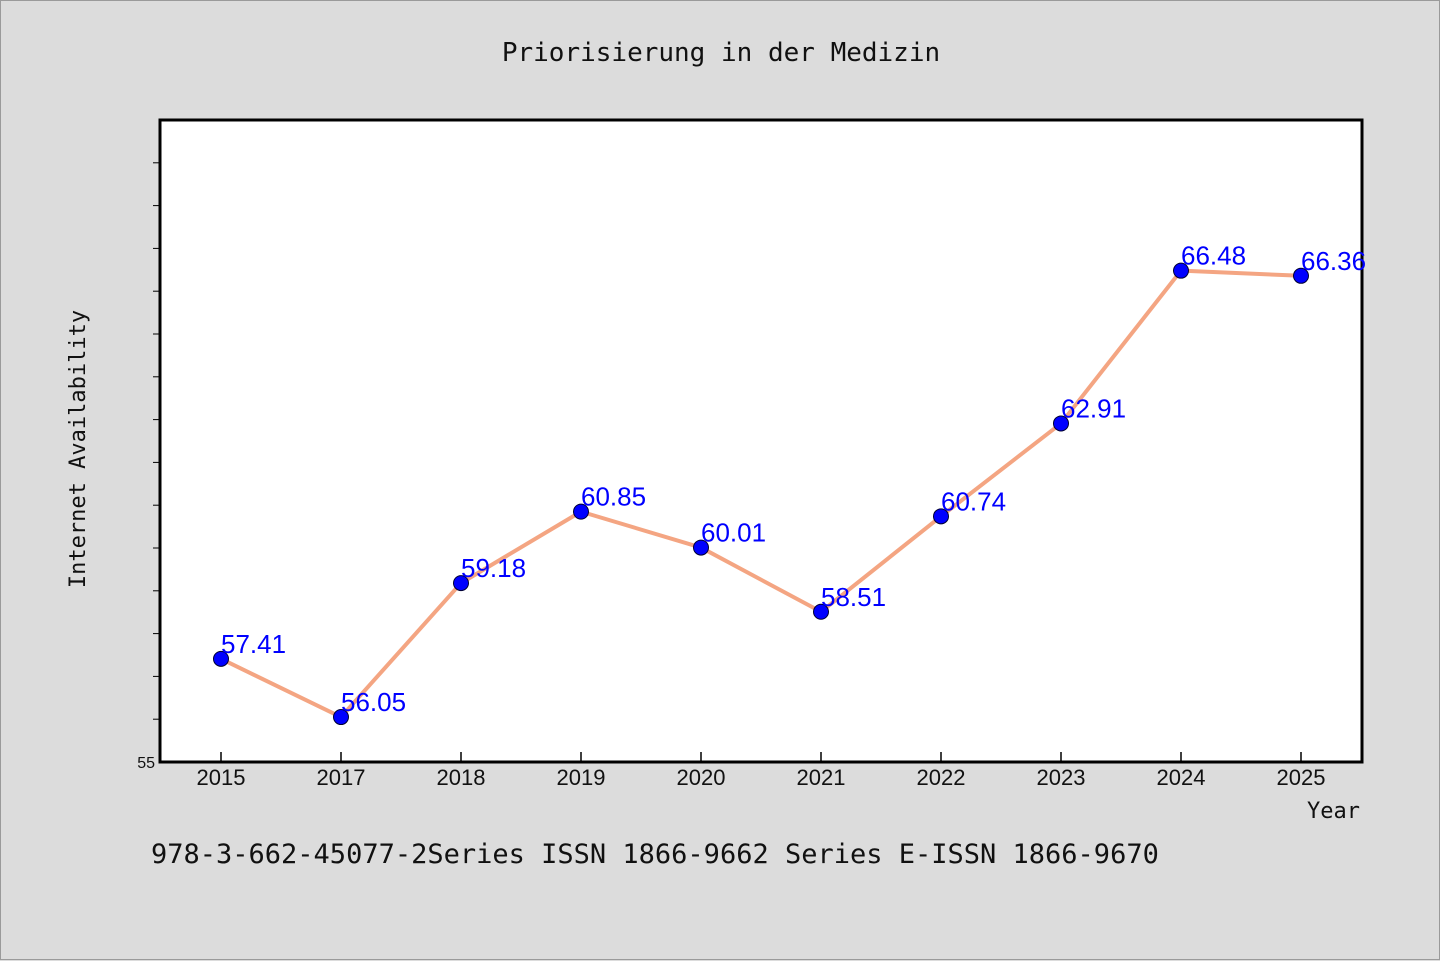  What do you see at coordinates (1213, 256) in the screenshot?
I see `data-label: 66.48` at bounding box center [1213, 256].